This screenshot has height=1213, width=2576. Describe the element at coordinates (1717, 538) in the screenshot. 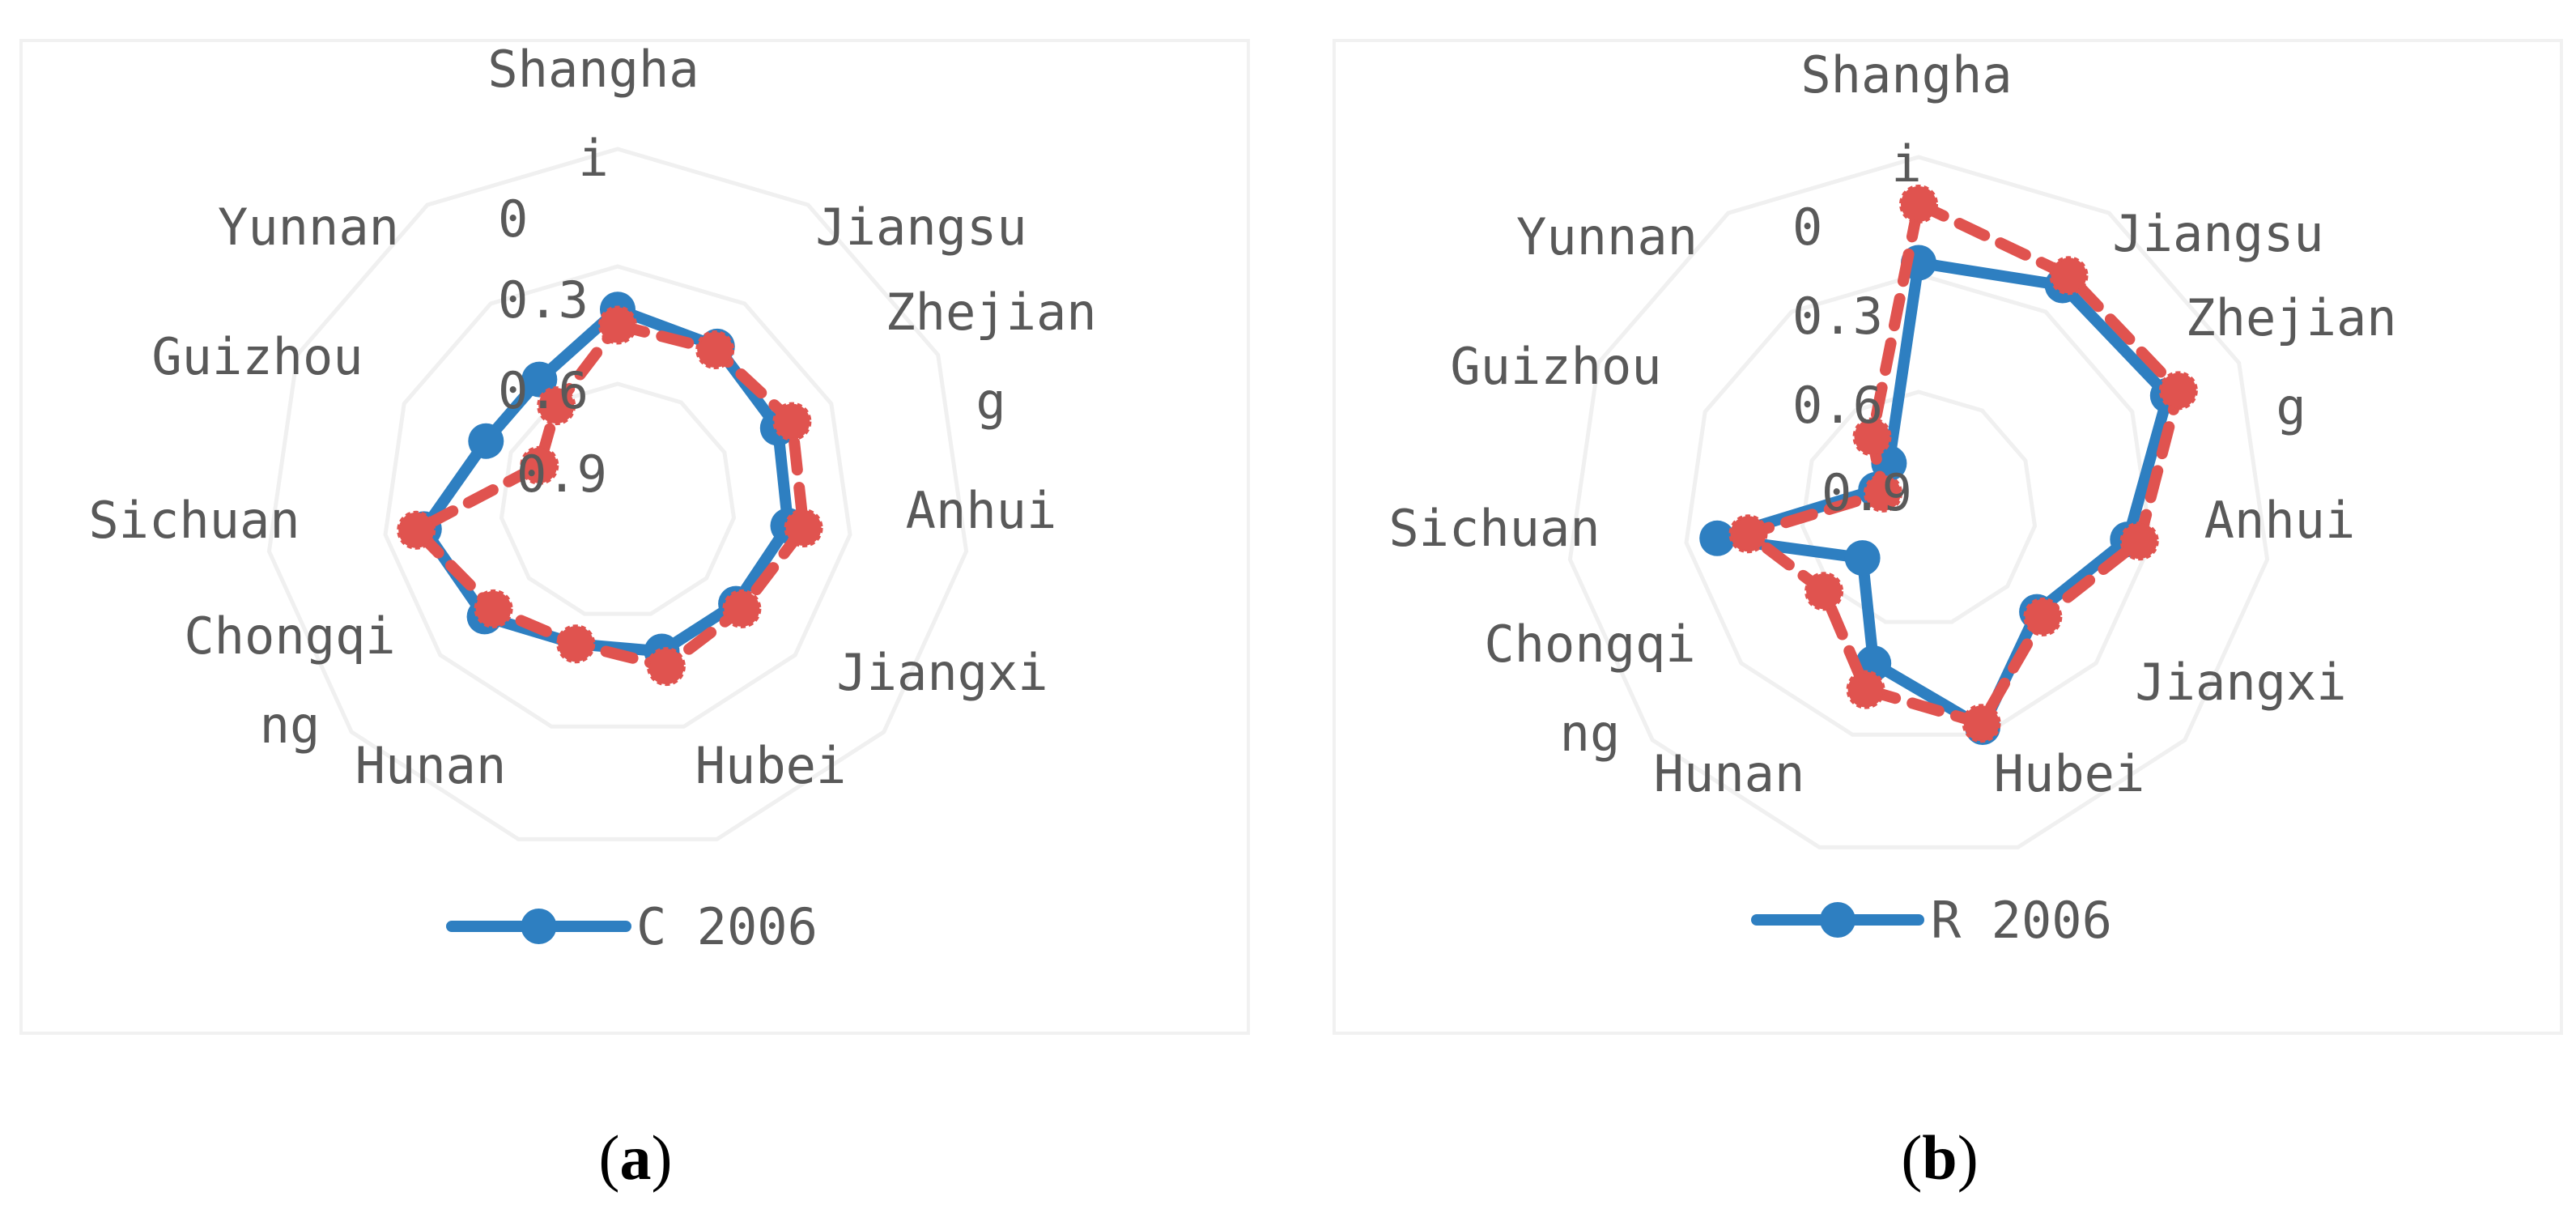

I see `series-1-point-sichuan` at that location.